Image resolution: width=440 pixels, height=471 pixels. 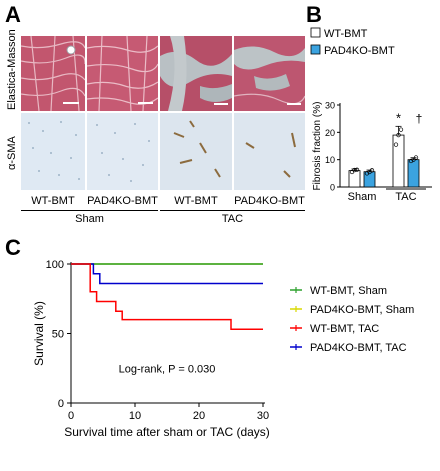 What do you see at coordinates (269, 73) in the screenshot?
I see `micrograph-masson-ko-tac` at bounding box center [269, 73].